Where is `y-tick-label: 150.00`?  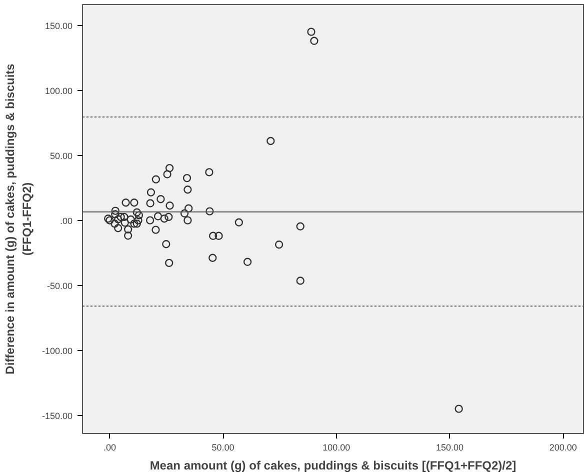
y-tick-label: 150.00 is located at coordinates (58, 25).